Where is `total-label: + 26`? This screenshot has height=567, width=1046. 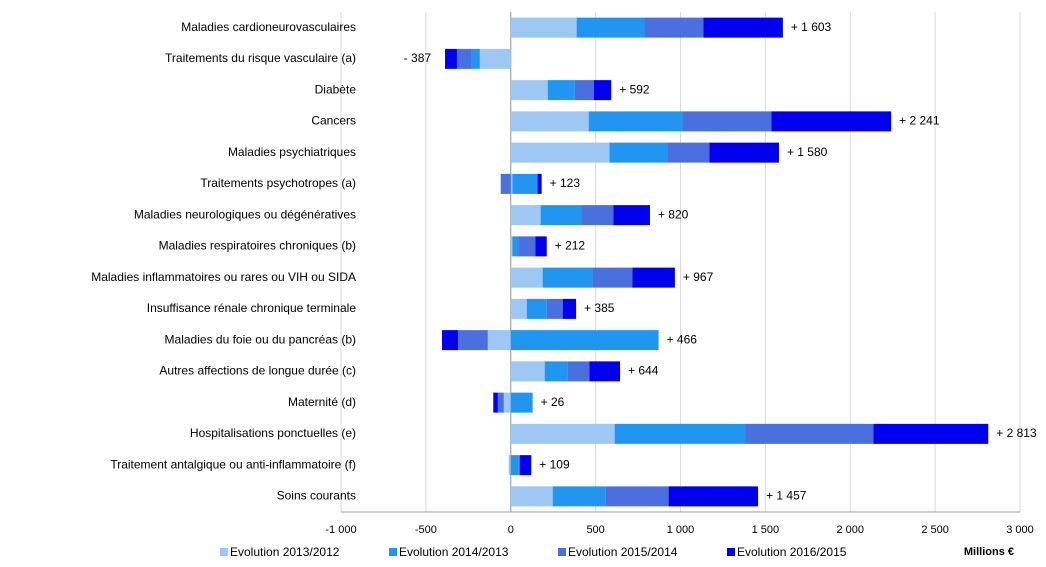
total-label: + 26 is located at coordinates (553, 402).